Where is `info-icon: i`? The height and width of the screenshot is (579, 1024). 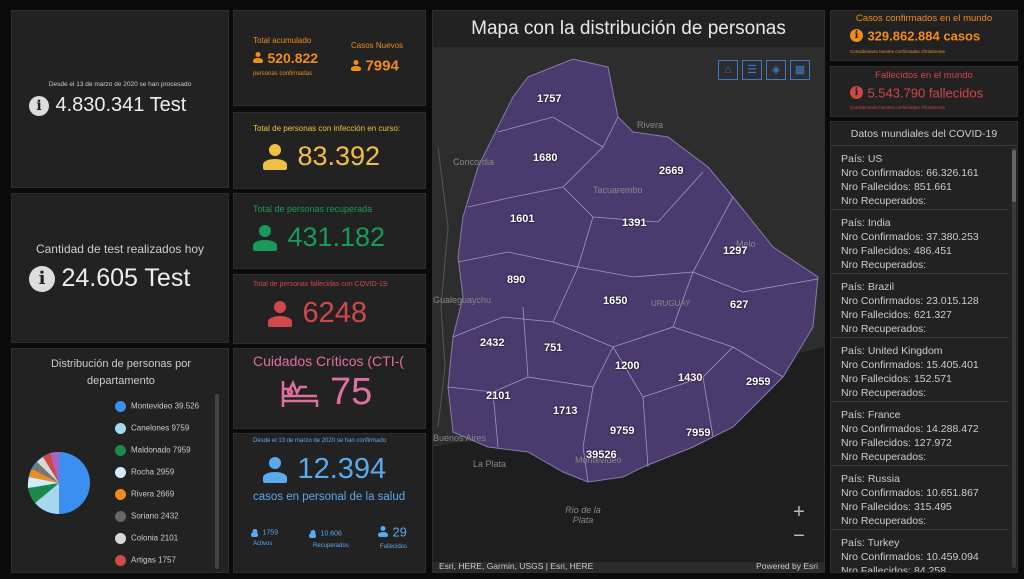
info-icon: i is located at coordinates (39, 105).